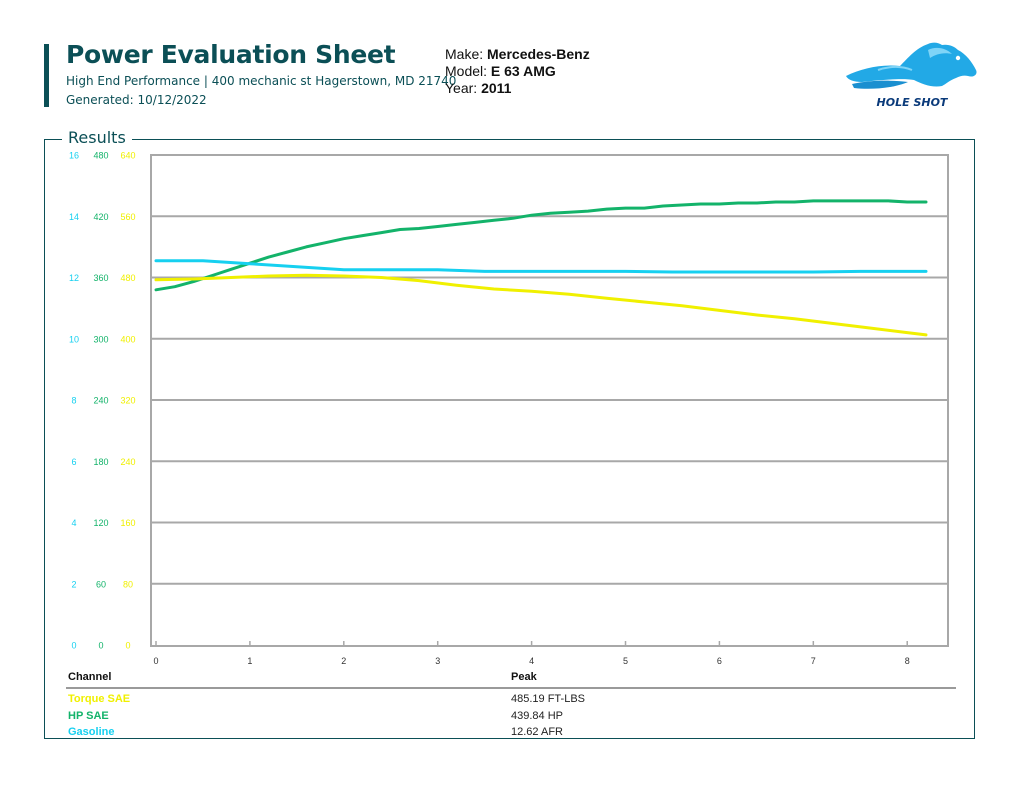 The width and height of the screenshot is (1024, 791). I want to click on y-tick-label: 6, so click(73, 462).